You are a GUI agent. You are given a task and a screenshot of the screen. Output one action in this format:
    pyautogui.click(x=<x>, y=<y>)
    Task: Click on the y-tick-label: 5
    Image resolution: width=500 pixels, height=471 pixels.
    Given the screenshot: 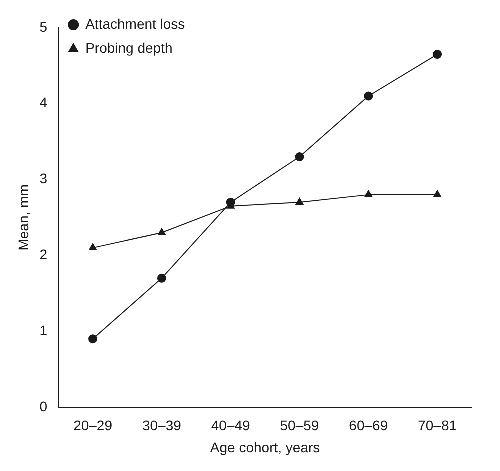 What is the action you would take?
    pyautogui.click(x=44, y=26)
    